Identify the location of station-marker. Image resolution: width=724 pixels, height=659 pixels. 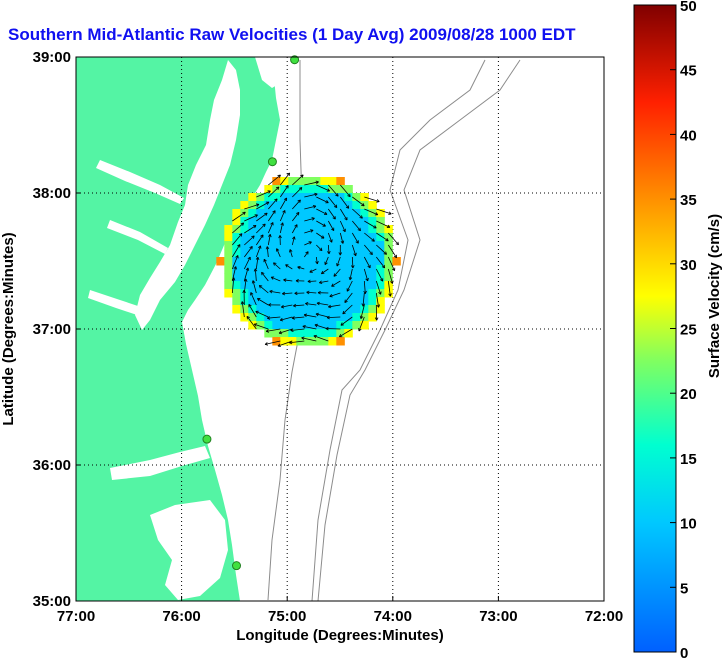
(295, 60).